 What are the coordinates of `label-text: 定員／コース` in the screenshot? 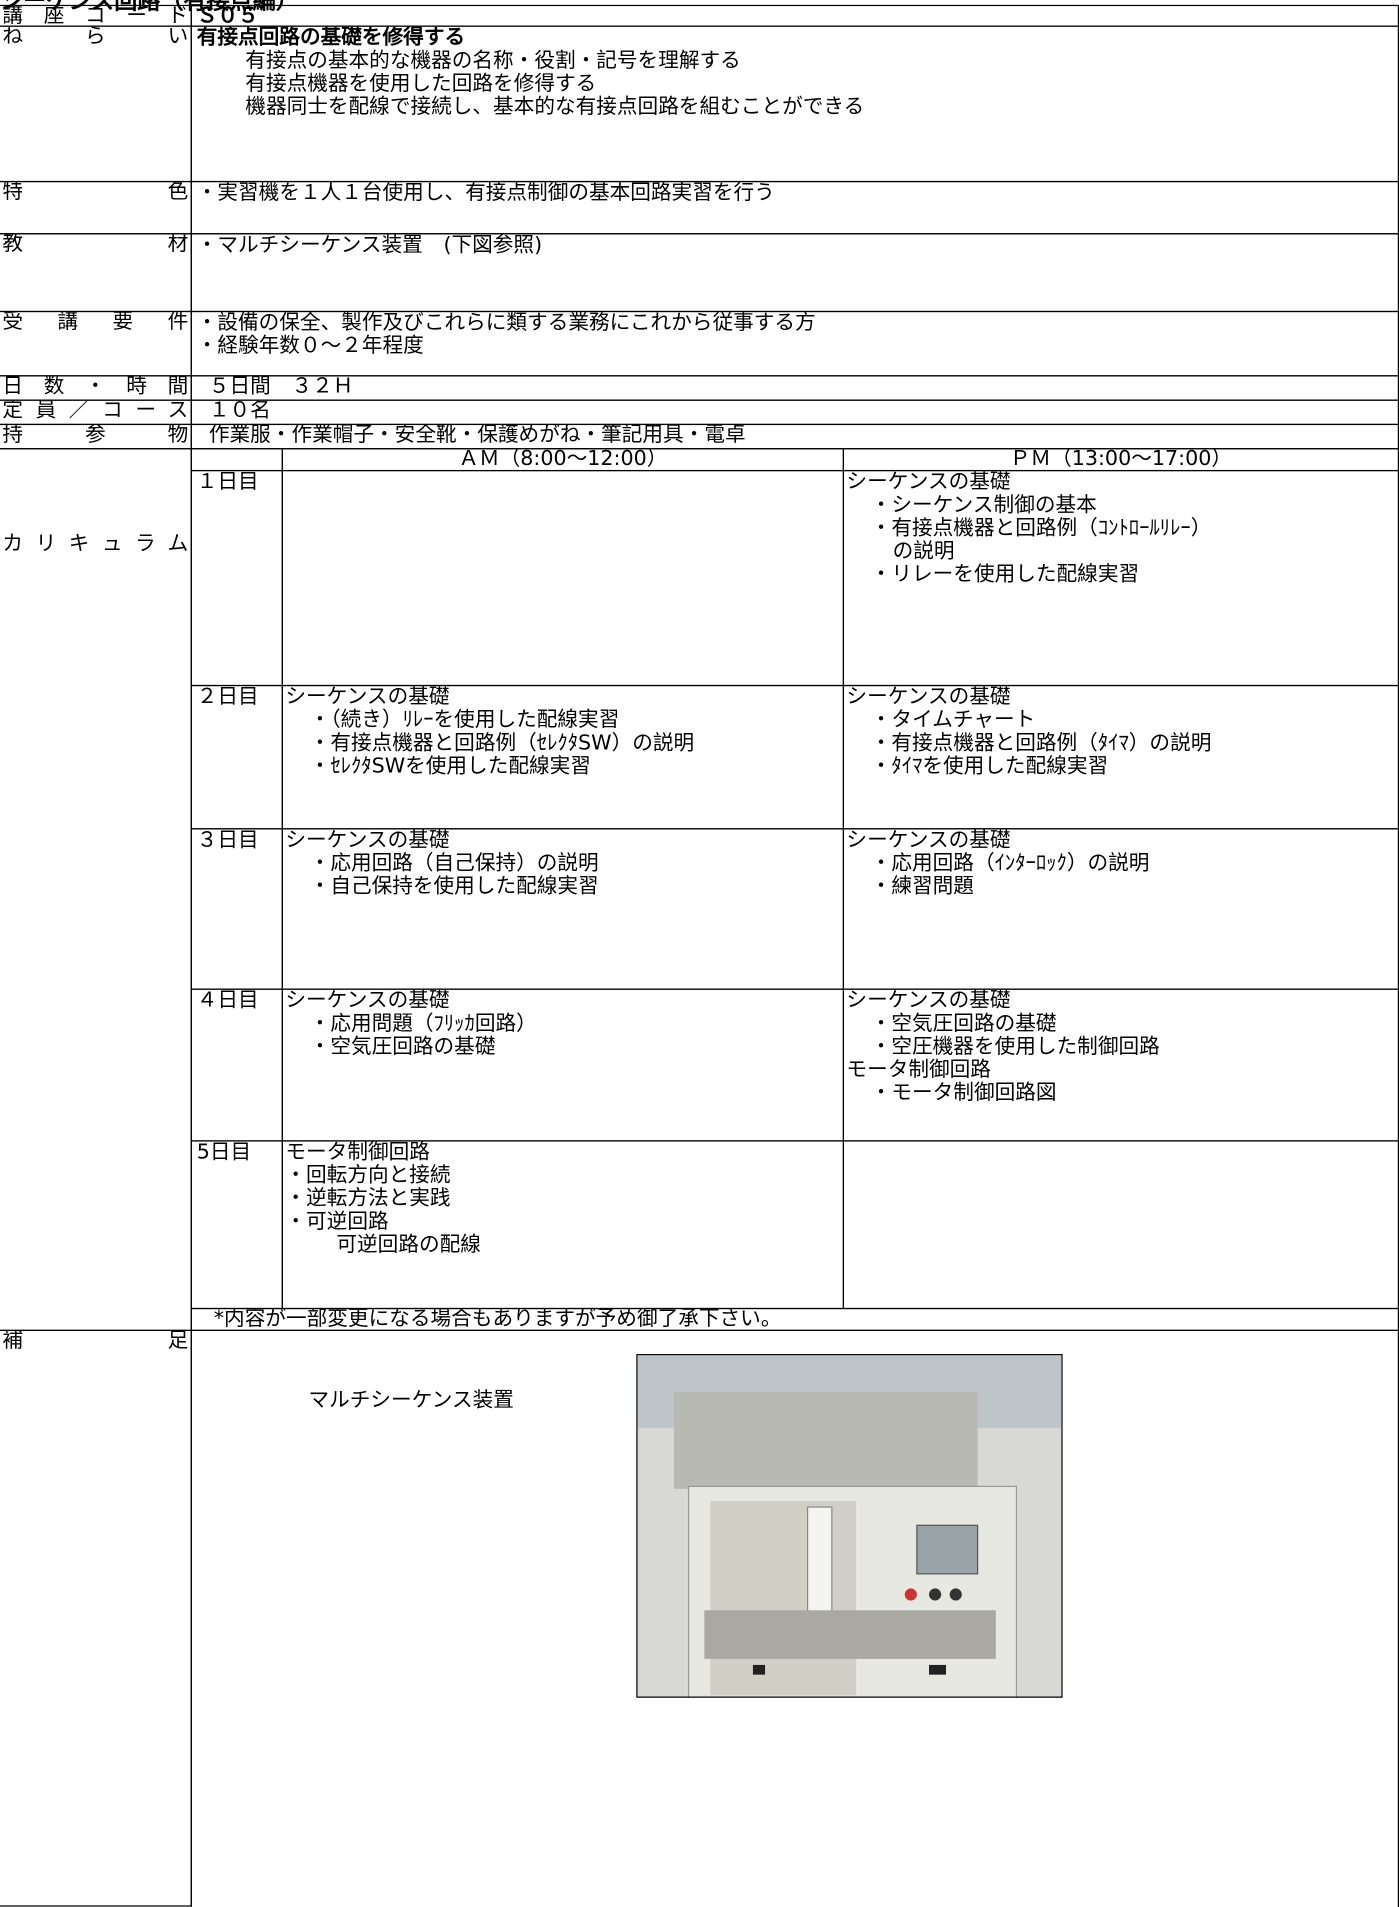 It's located at (95, 411).